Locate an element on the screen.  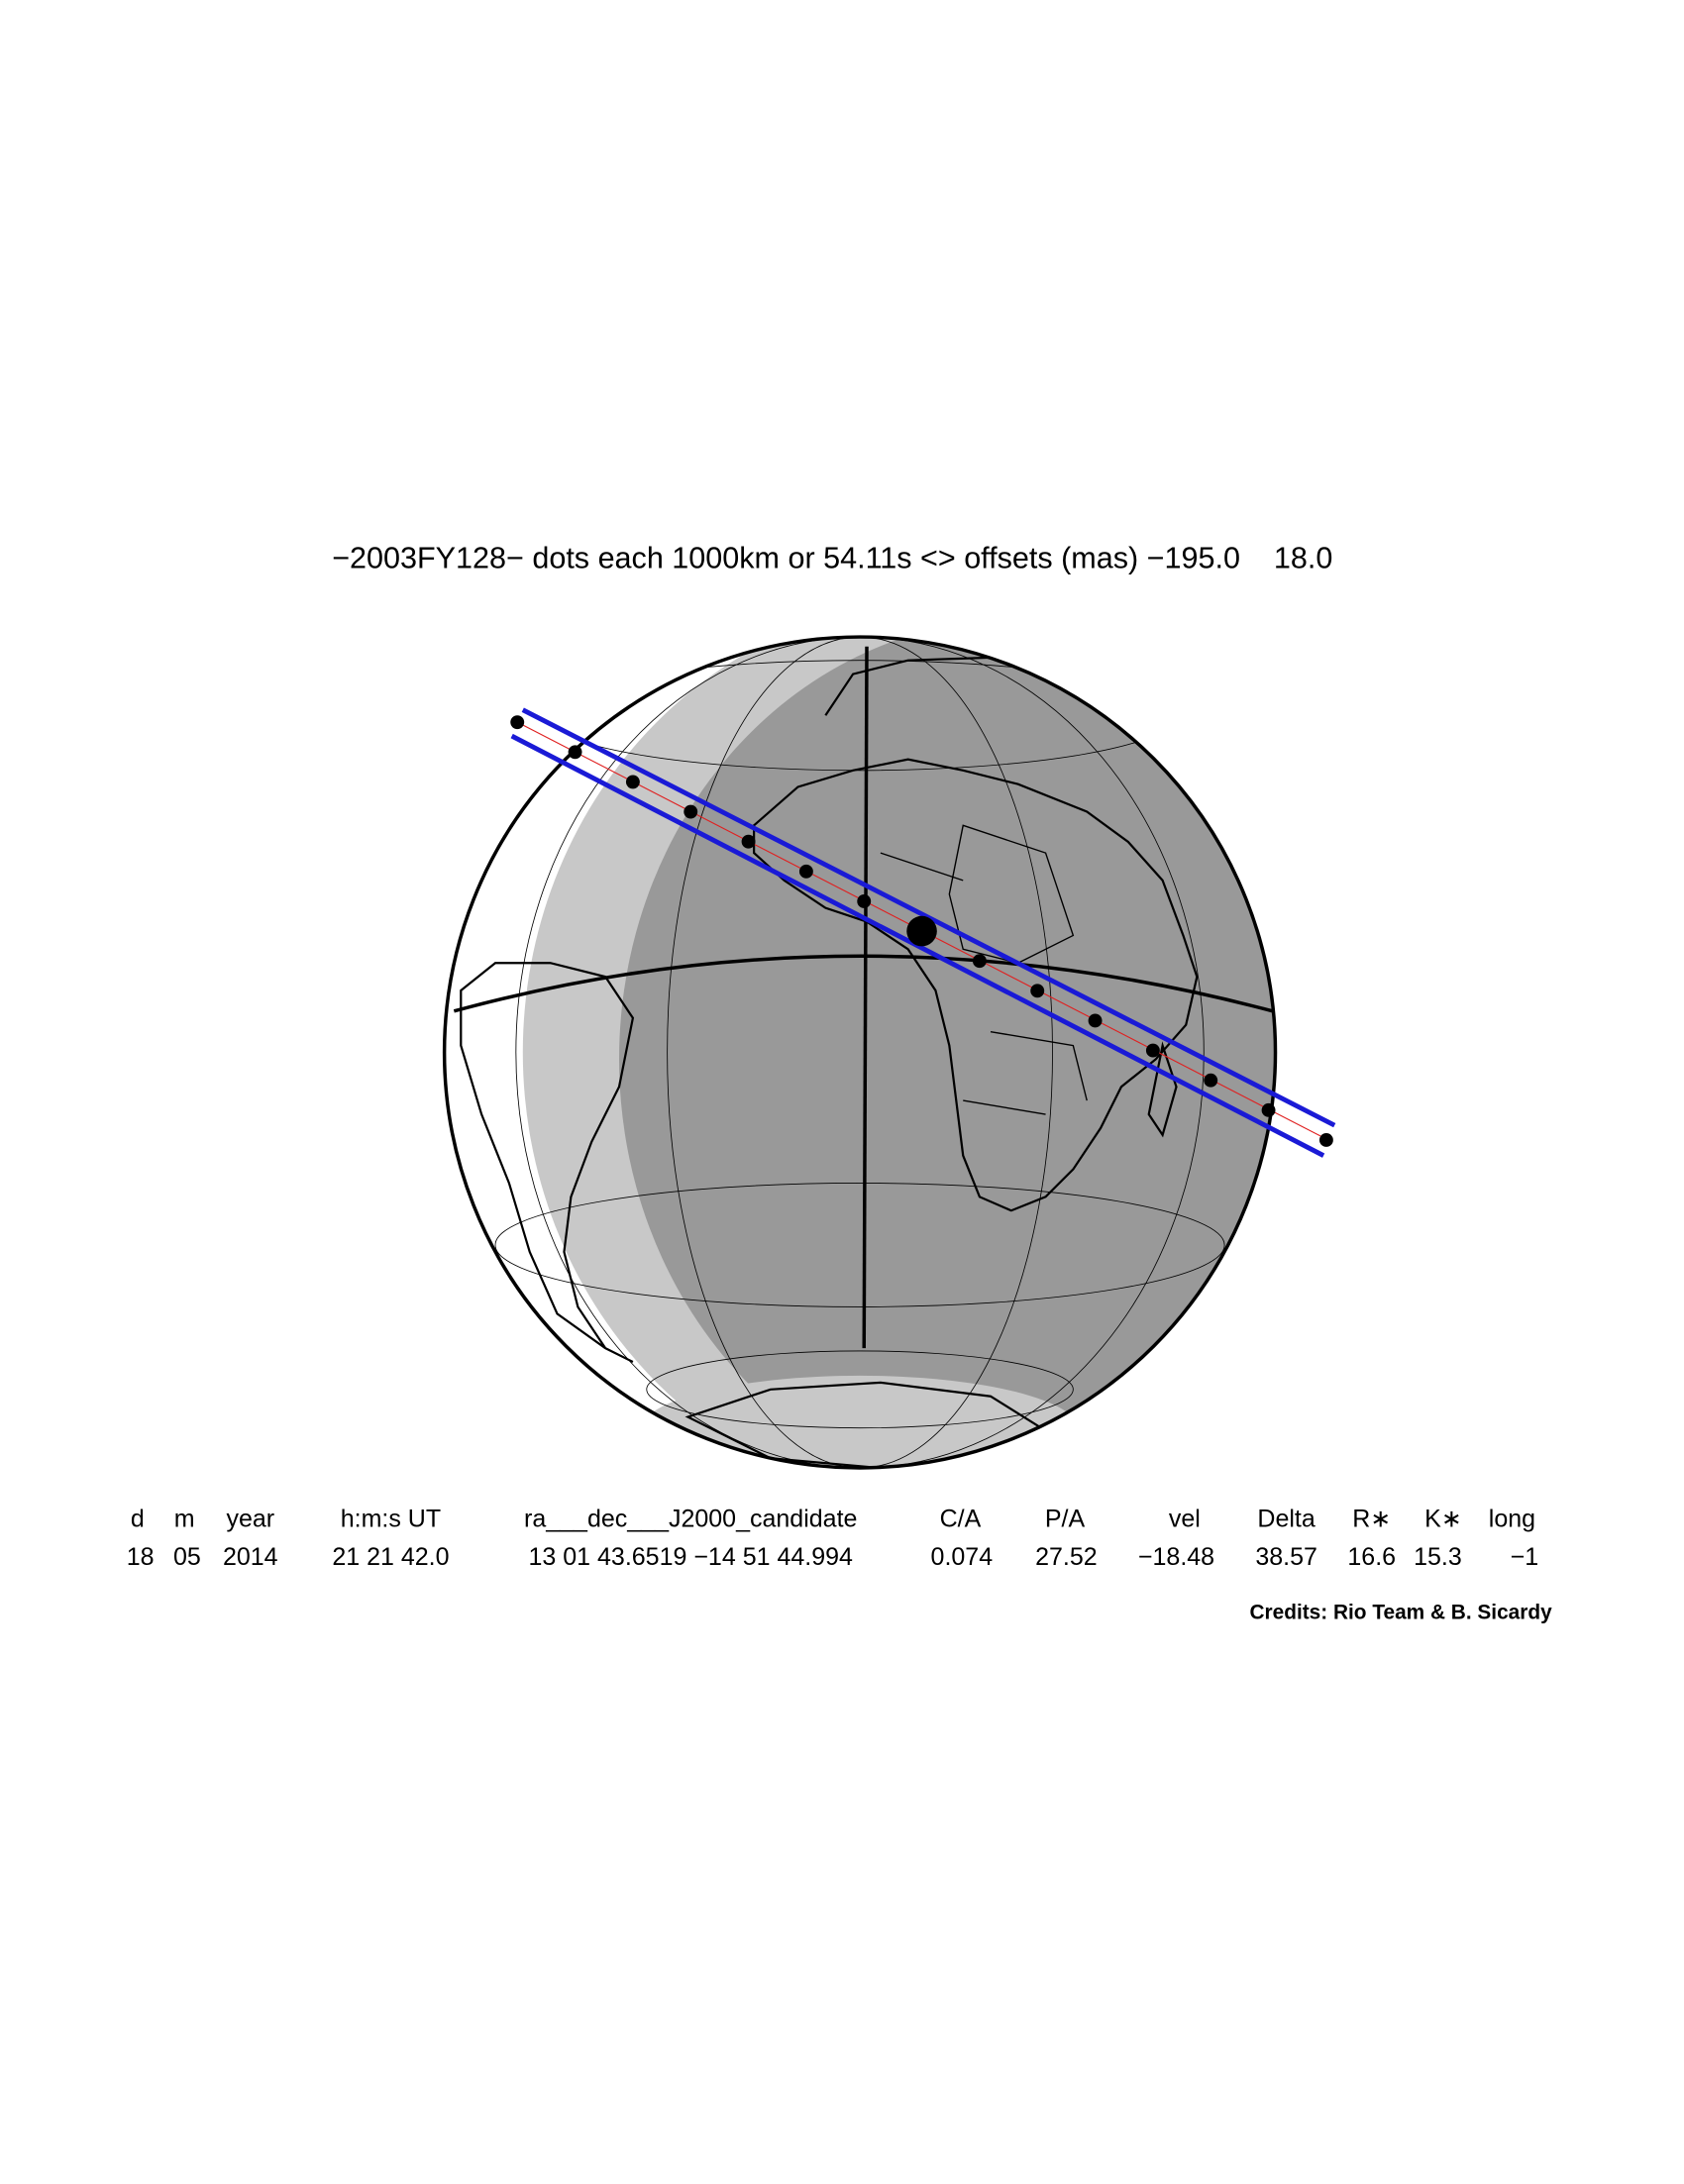
table-cell: 13 01 43.6519 −14 51 44.994 is located at coordinates (691, 1557).